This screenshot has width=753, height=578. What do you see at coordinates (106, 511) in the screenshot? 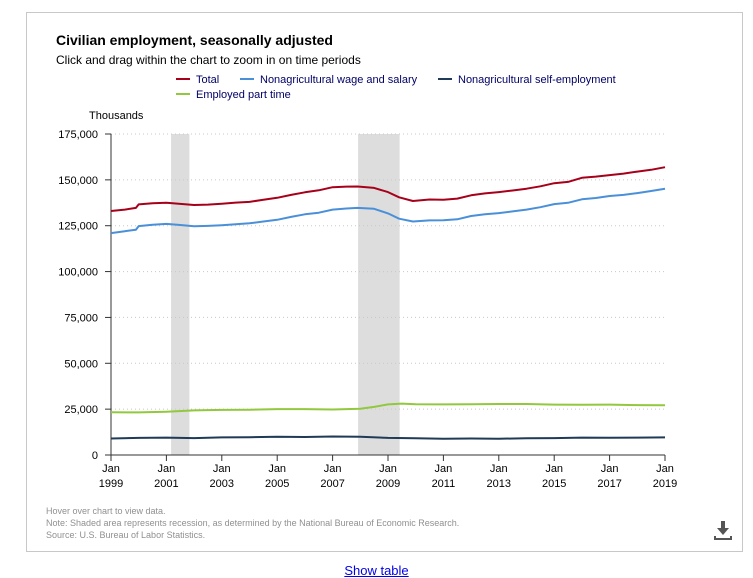
I see `hover-note: Hover over chart to view data.` at bounding box center [106, 511].